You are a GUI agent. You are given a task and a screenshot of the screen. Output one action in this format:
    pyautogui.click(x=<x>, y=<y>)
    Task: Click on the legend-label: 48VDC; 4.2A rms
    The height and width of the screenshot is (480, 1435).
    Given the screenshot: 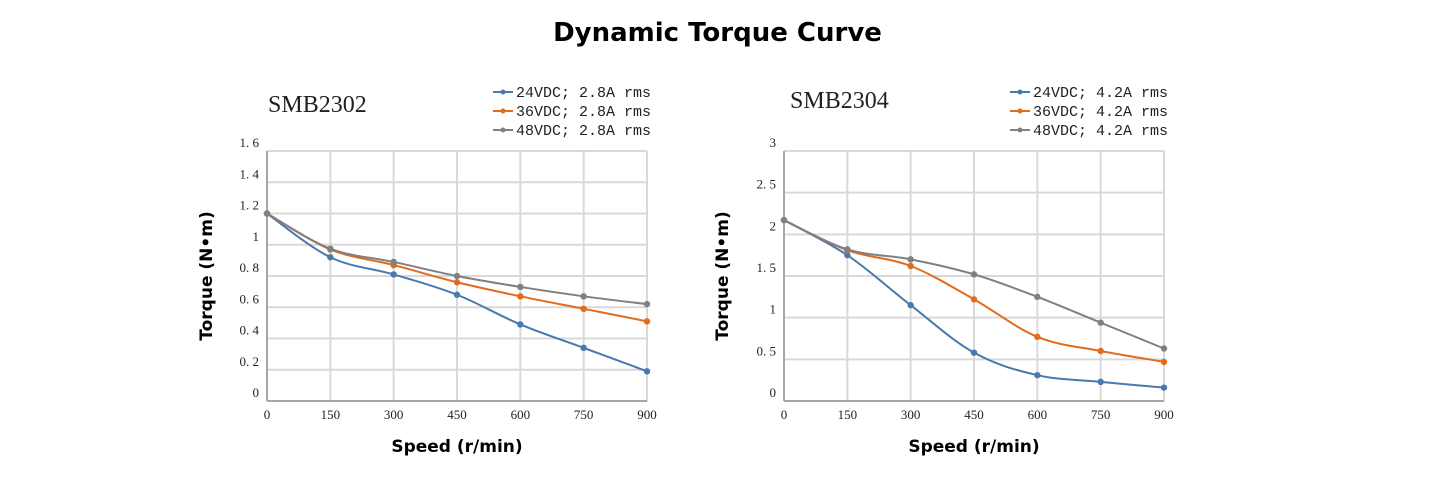 What is the action you would take?
    pyautogui.click(x=1100, y=131)
    